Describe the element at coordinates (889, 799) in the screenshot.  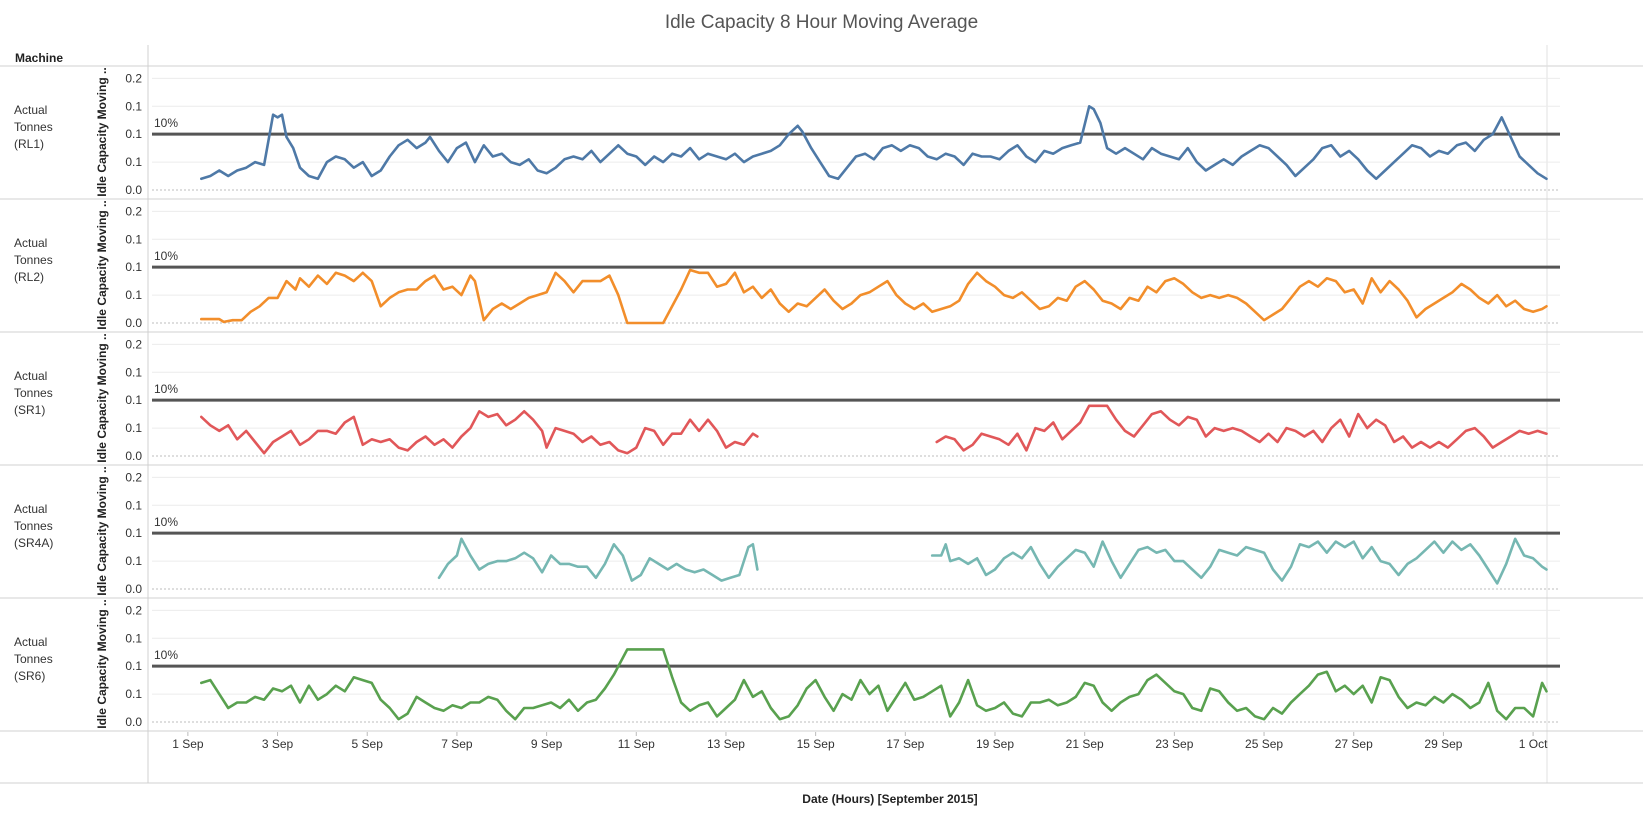
I see `x-axis-title: Date (Hours) [September 2015]` at that location.